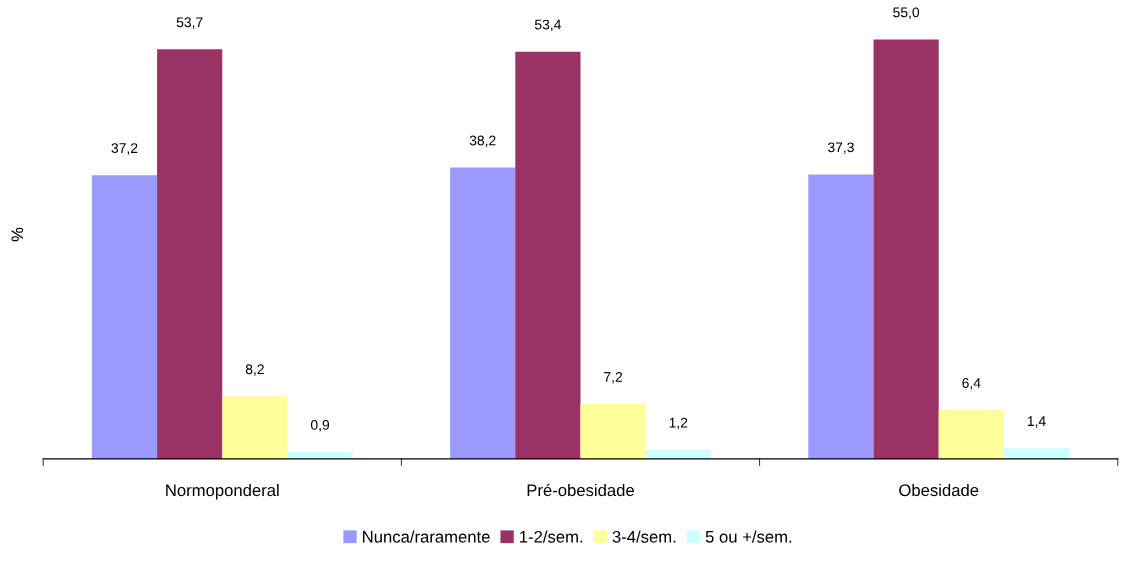  What do you see at coordinates (580, 490) in the screenshot?
I see `x-tick-label: Pré-obesidade` at bounding box center [580, 490].